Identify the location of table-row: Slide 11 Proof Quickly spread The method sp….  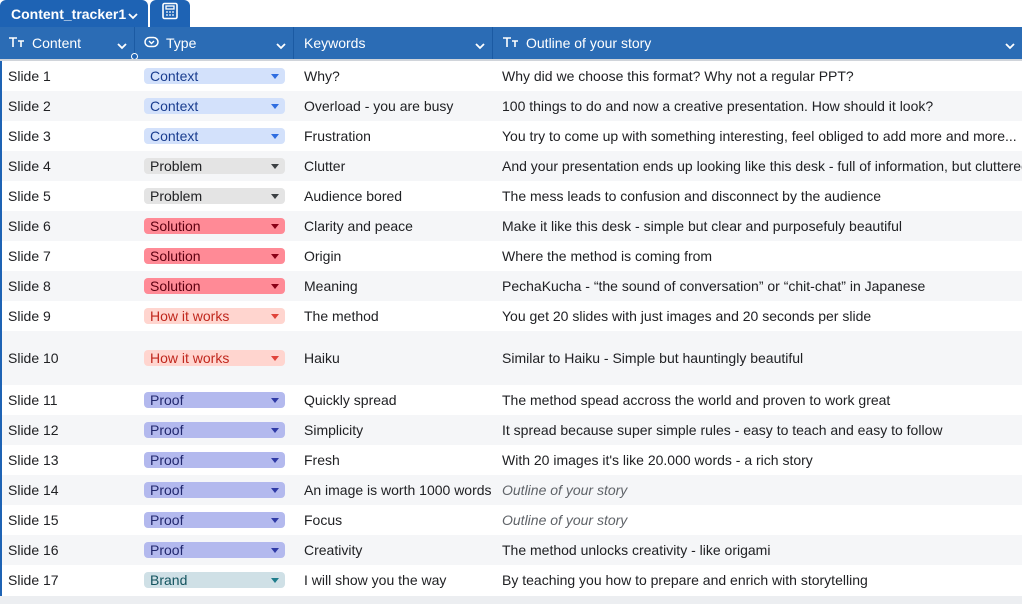
(511, 400).